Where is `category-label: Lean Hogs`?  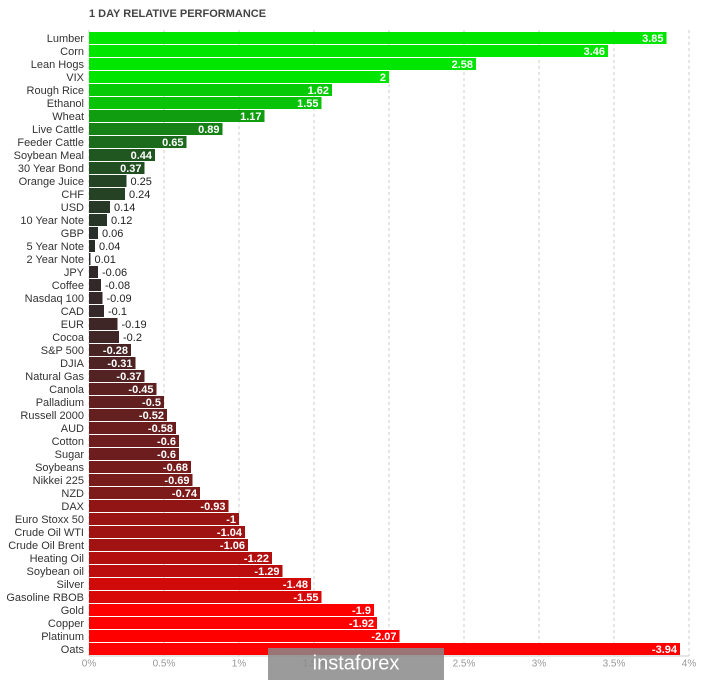
category-label: Lean Hogs is located at coordinates (58, 65).